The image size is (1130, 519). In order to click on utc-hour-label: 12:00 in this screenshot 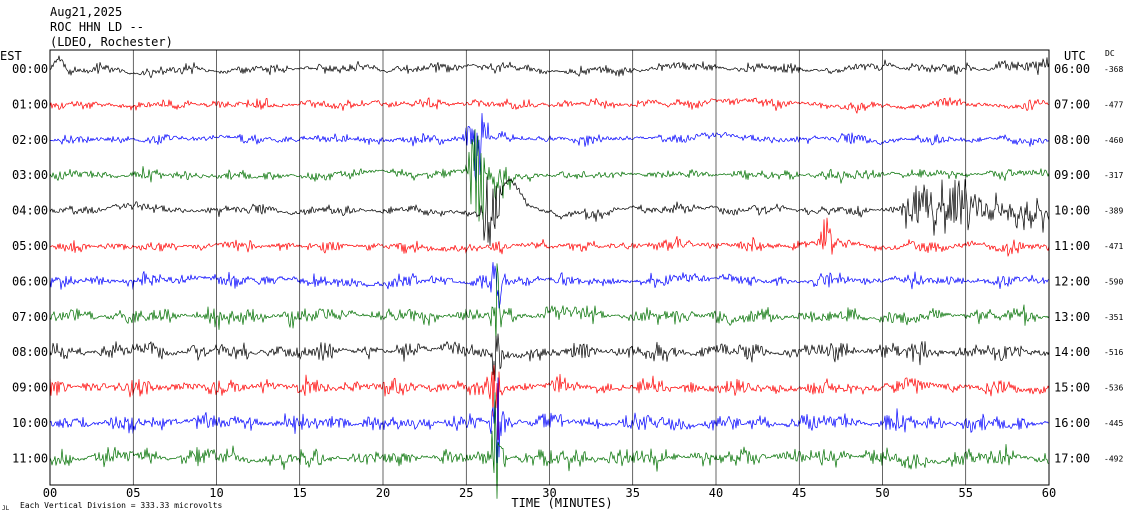, I will do `click(1072, 281)`.